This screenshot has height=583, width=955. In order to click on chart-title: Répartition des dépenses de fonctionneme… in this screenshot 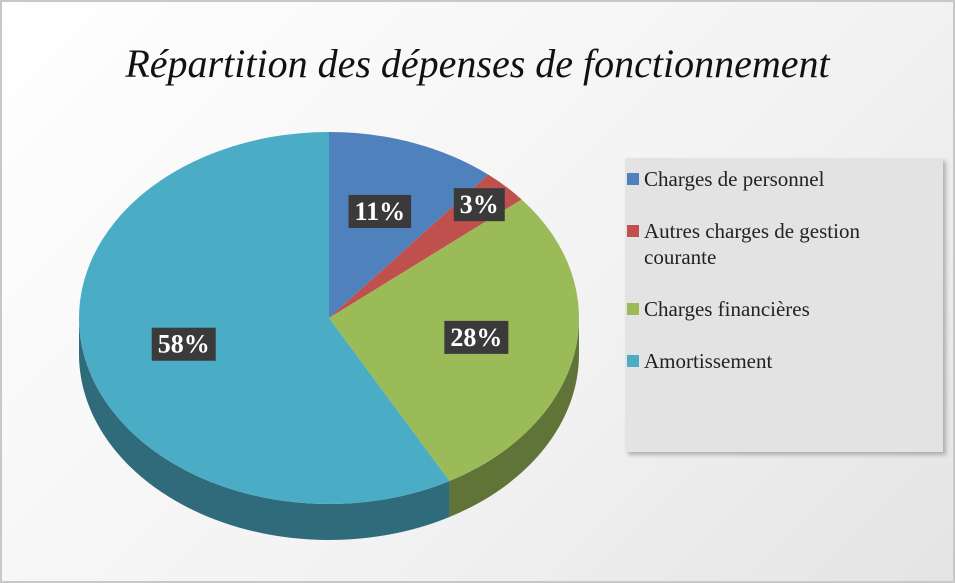, I will do `click(477, 63)`.